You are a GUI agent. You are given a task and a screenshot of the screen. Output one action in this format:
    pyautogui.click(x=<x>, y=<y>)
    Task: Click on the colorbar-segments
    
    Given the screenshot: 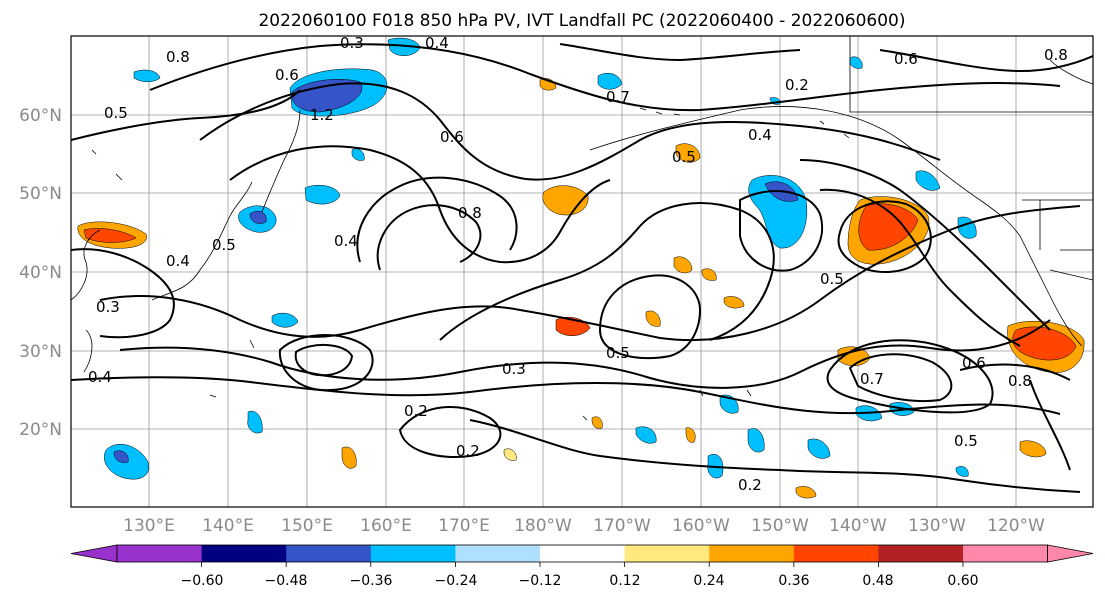 What is the action you would take?
    pyautogui.click(x=582, y=555)
    